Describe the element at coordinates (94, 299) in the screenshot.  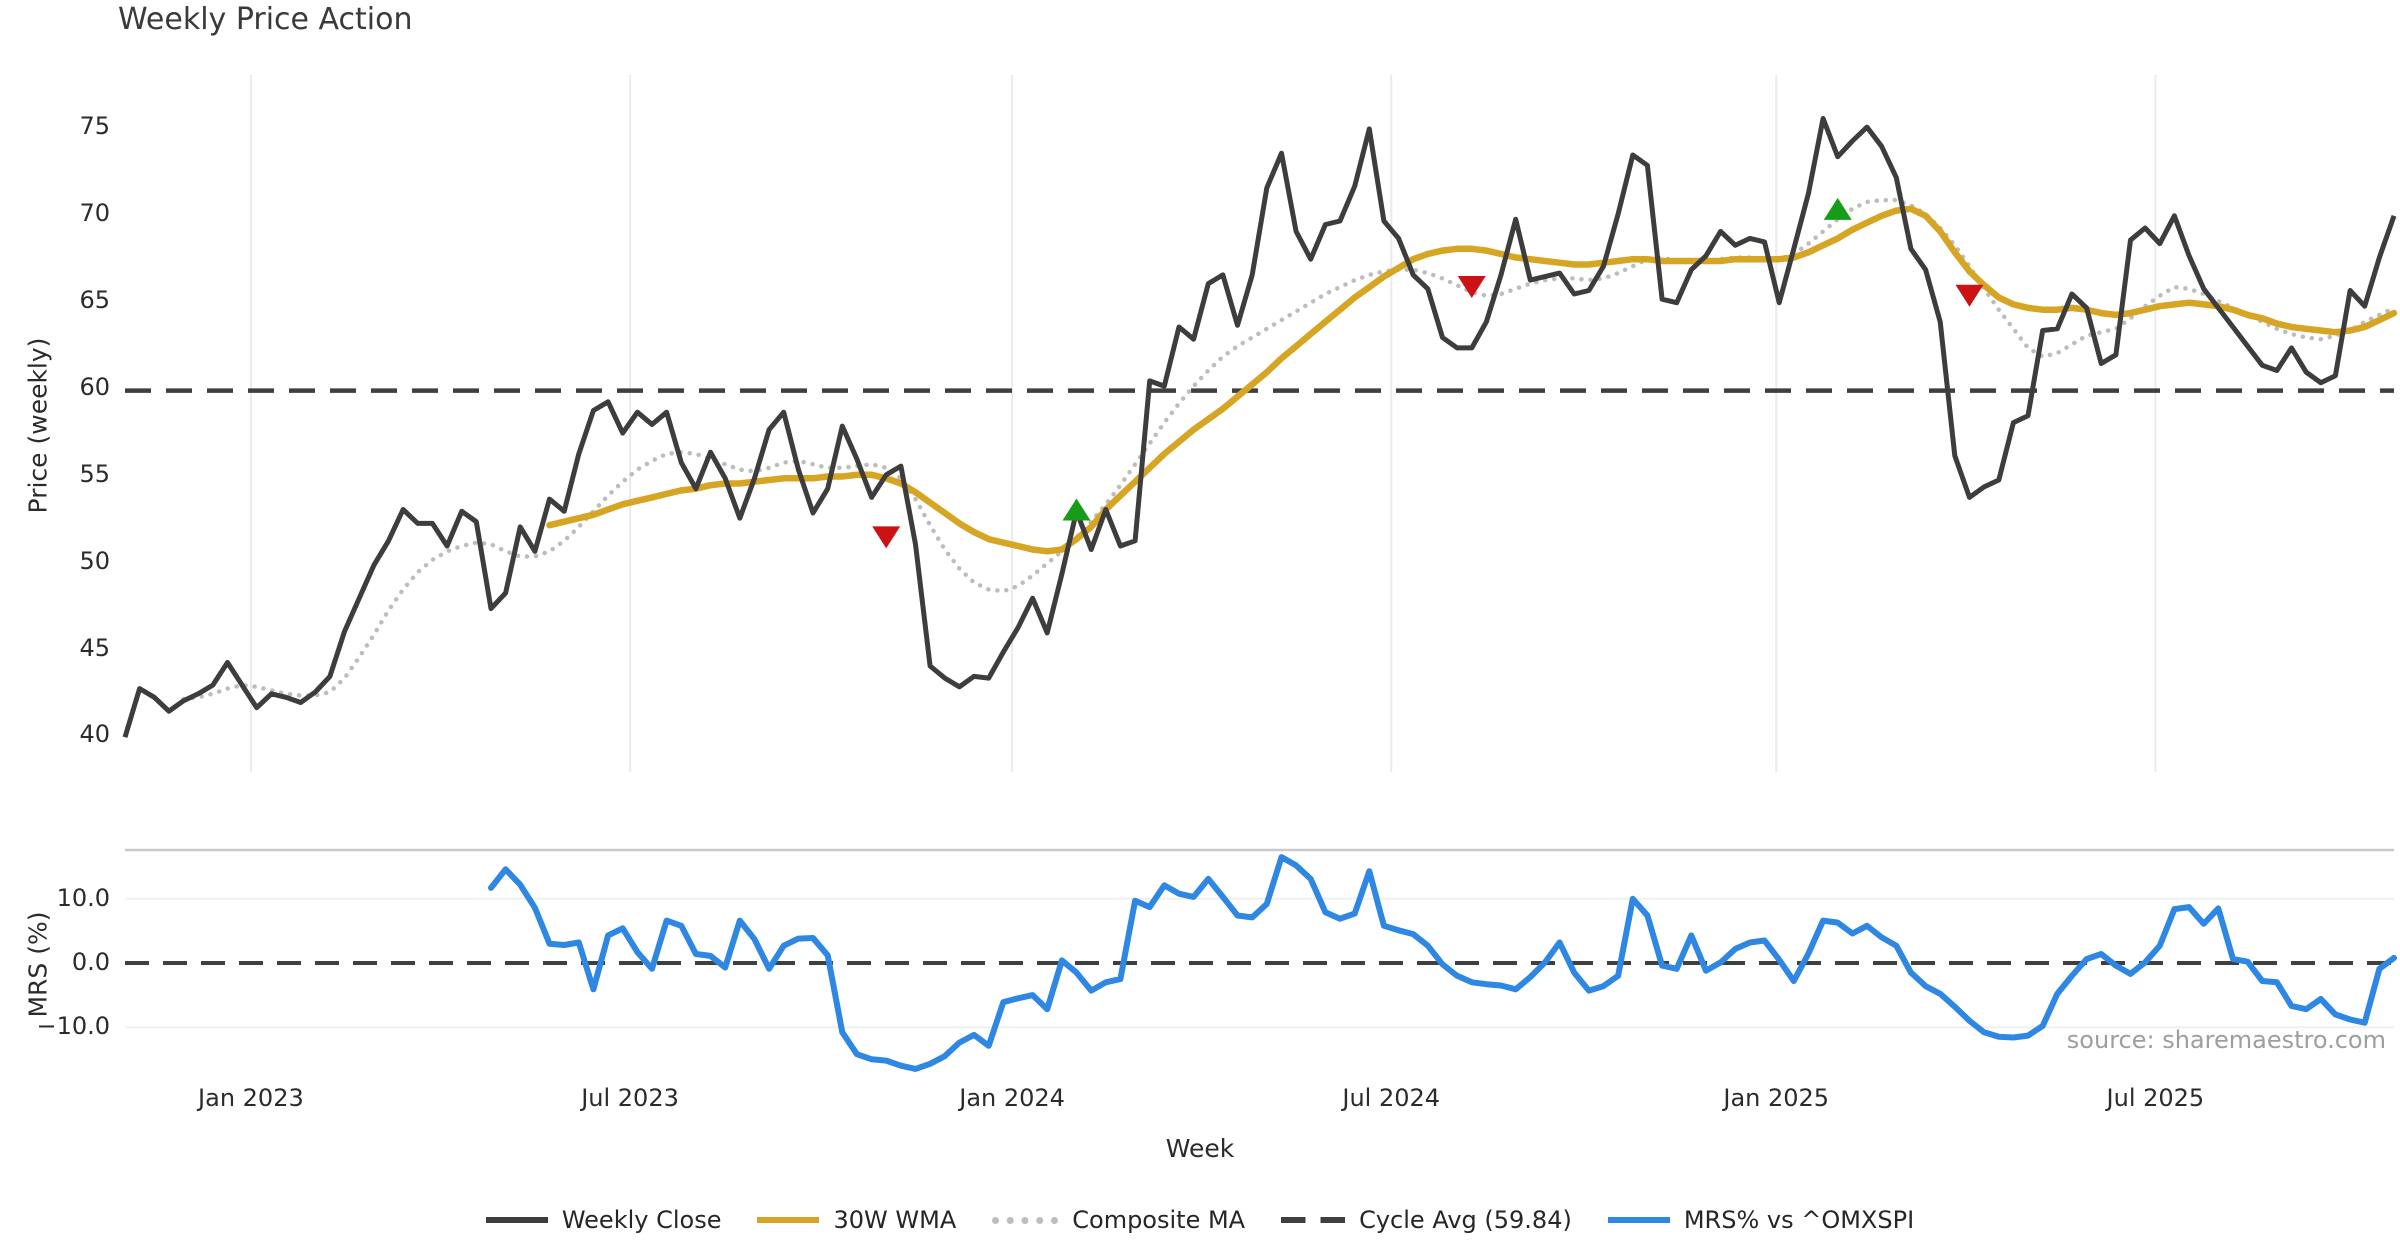
I see `price-ytick-65: 65` at that location.